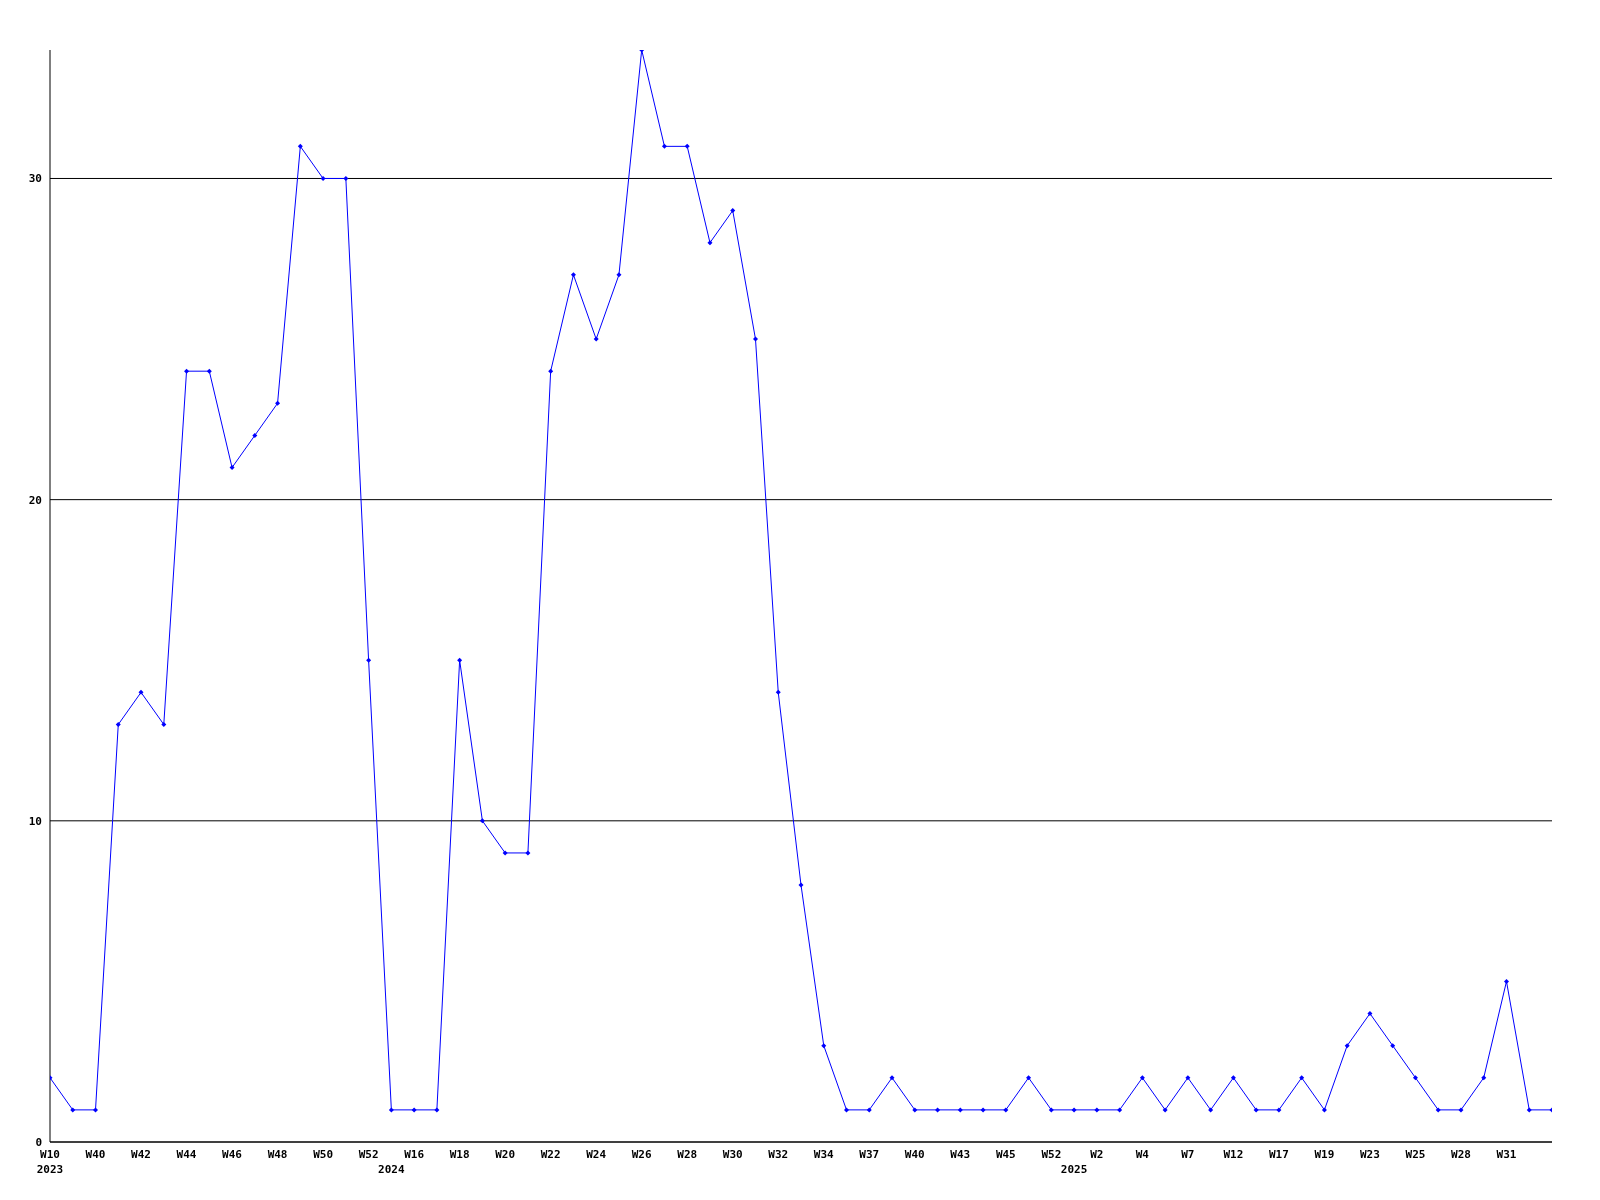  What do you see at coordinates (323, 1154) in the screenshot?
I see `x-tick-label: W50` at bounding box center [323, 1154].